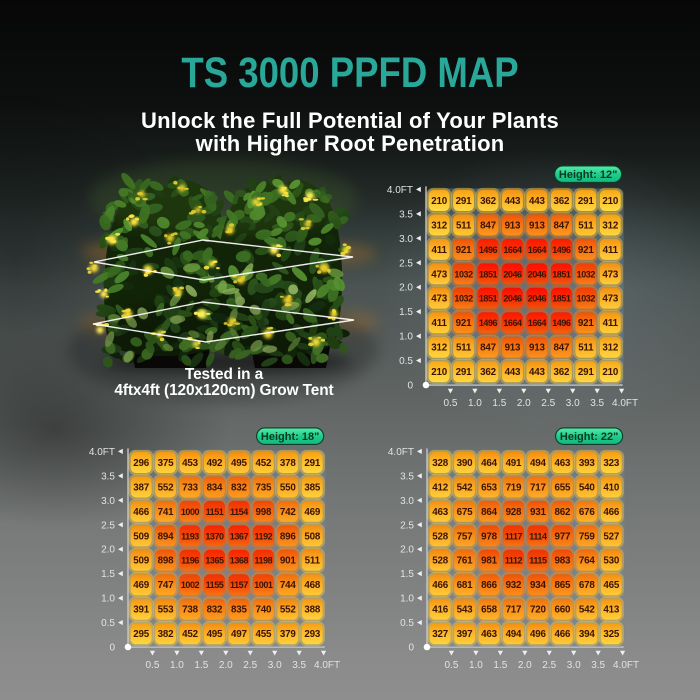 The height and width of the screenshot is (700, 700). I want to click on svg-text: 1664, so click(536, 323).